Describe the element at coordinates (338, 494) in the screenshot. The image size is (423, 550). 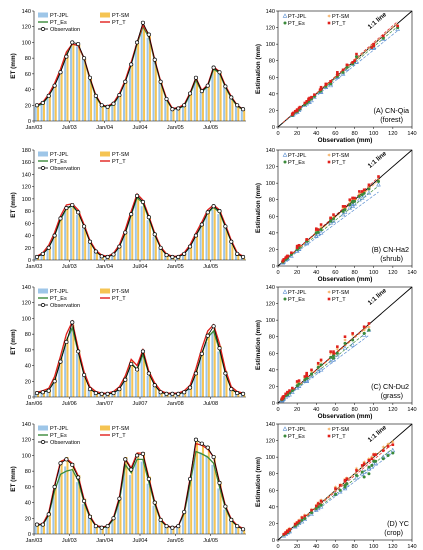
I see `regression-line` at that location.